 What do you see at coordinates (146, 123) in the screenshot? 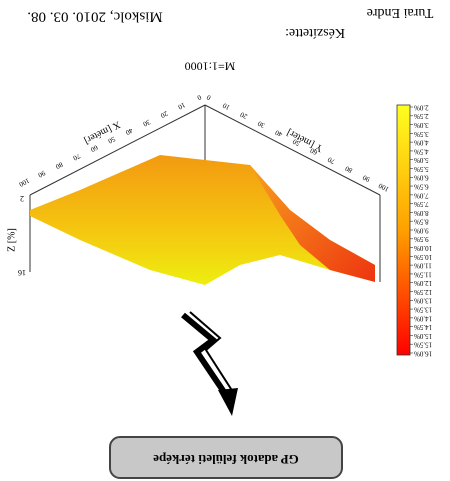
I see `x-tick-label: 30` at bounding box center [146, 123].